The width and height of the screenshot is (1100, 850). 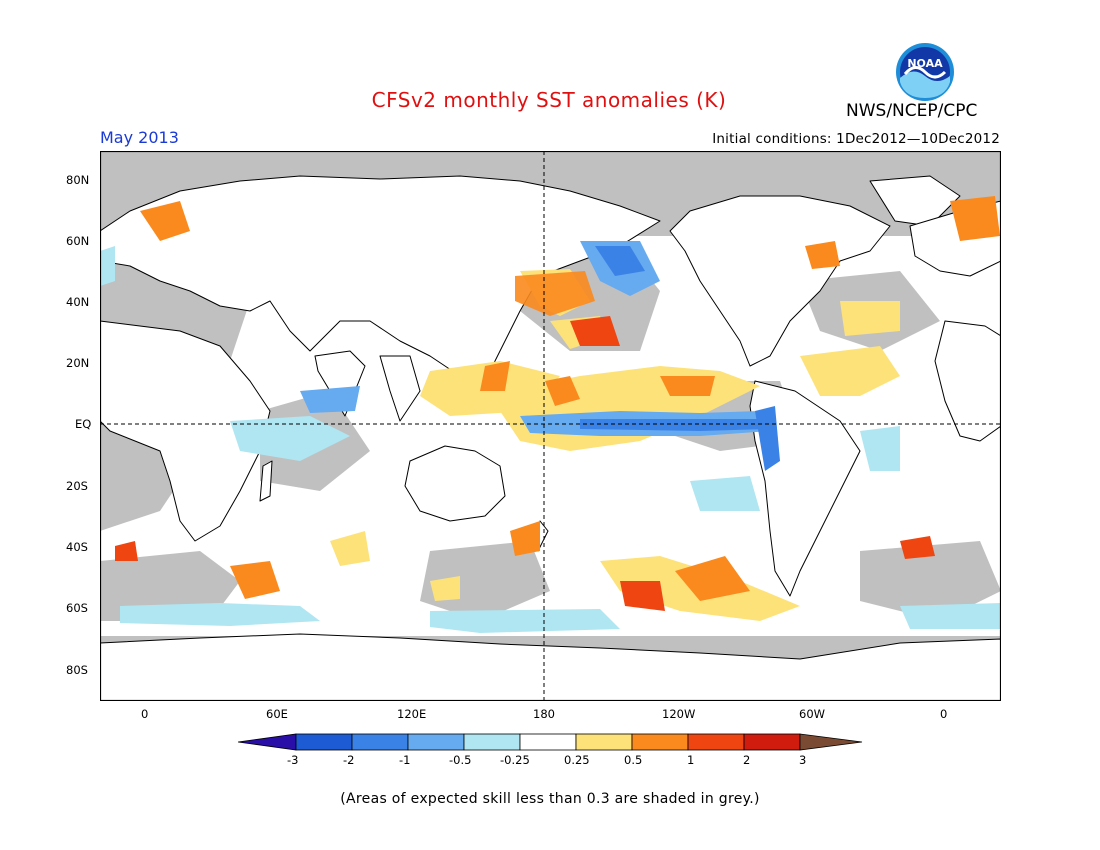 What do you see at coordinates (78, 241) in the screenshot?
I see `lat-label-60n: 60N` at bounding box center [78, 241].